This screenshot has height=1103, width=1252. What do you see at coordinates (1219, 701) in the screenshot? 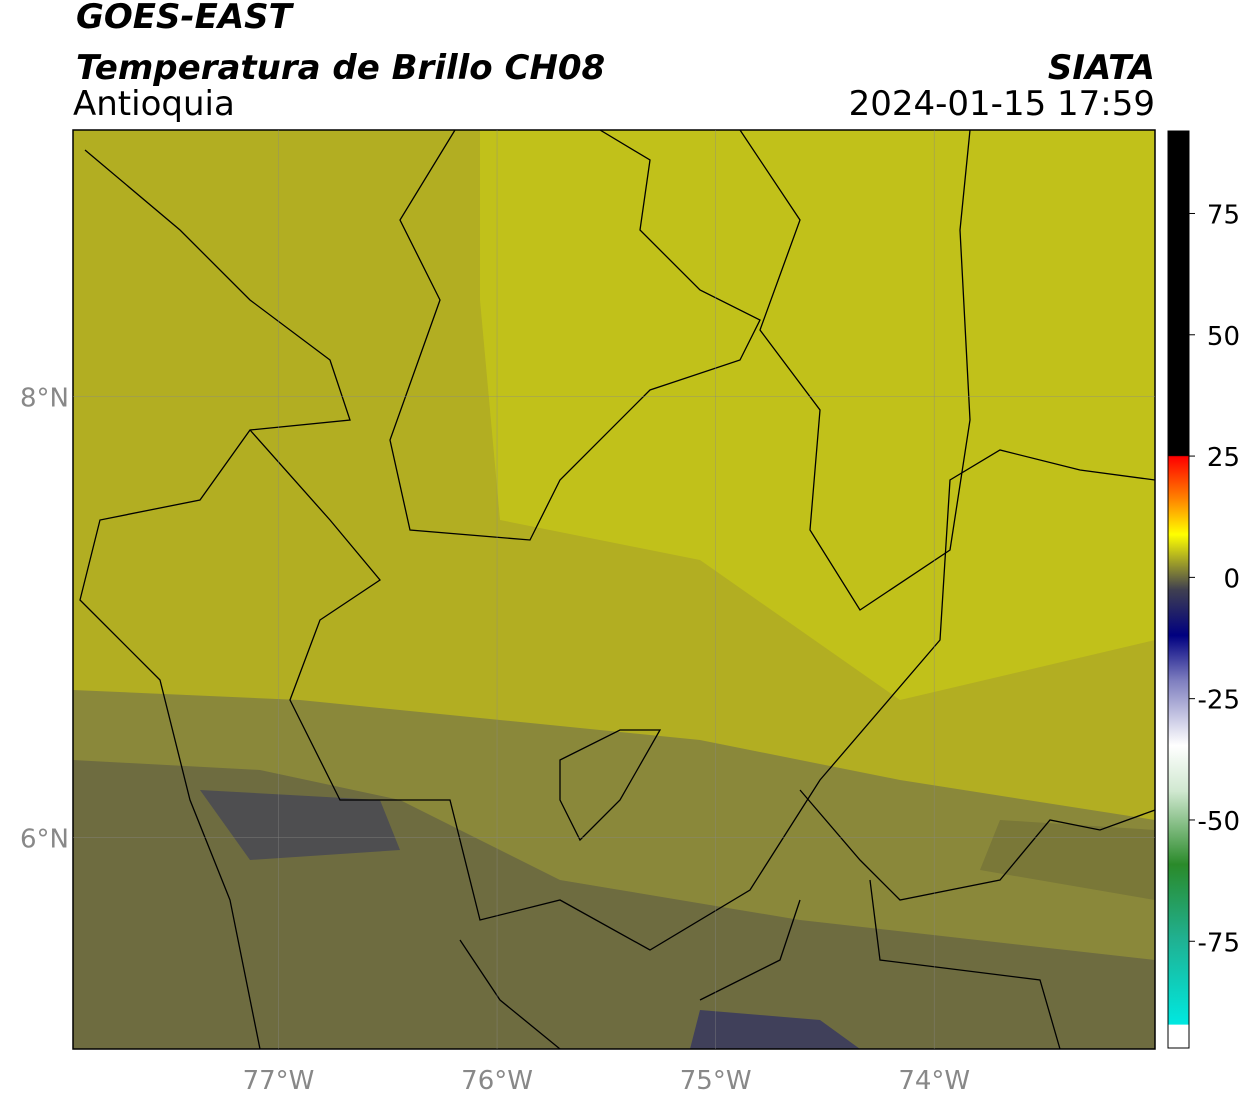
I see `colorbar-tick-label: -25` at bounding box center [1219, 701].